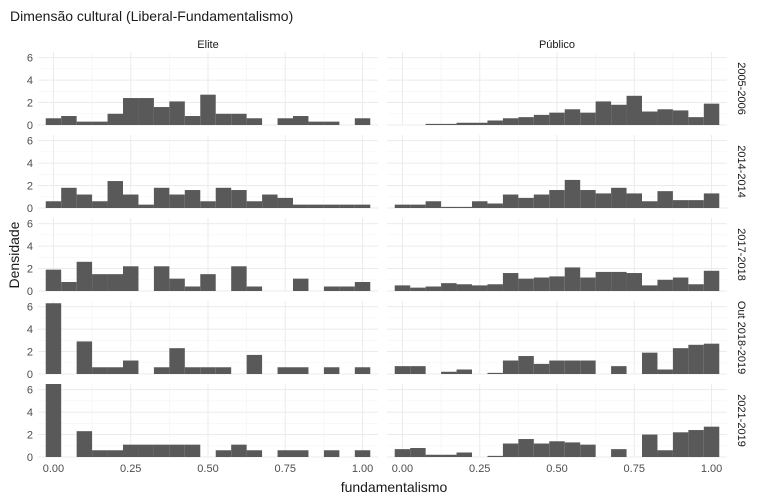  Describe the element at coordinates (741, 171) in the screenshot. I see `row-strip-label: 2014-2014` at that location.